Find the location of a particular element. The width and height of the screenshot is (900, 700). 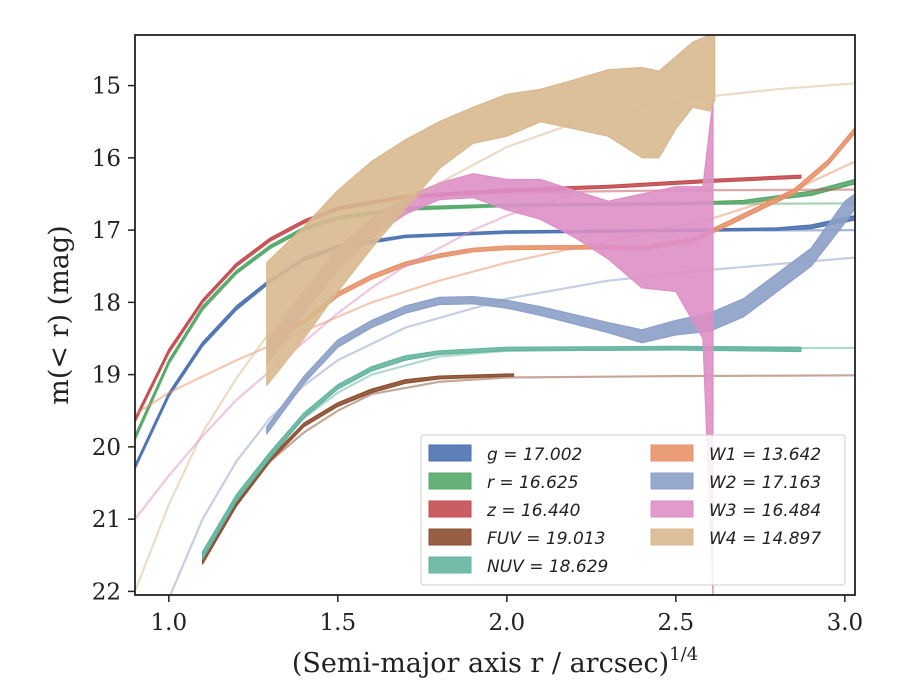

legend-label-w1: W1 = 13.642 is located at coordinates (765, 455).